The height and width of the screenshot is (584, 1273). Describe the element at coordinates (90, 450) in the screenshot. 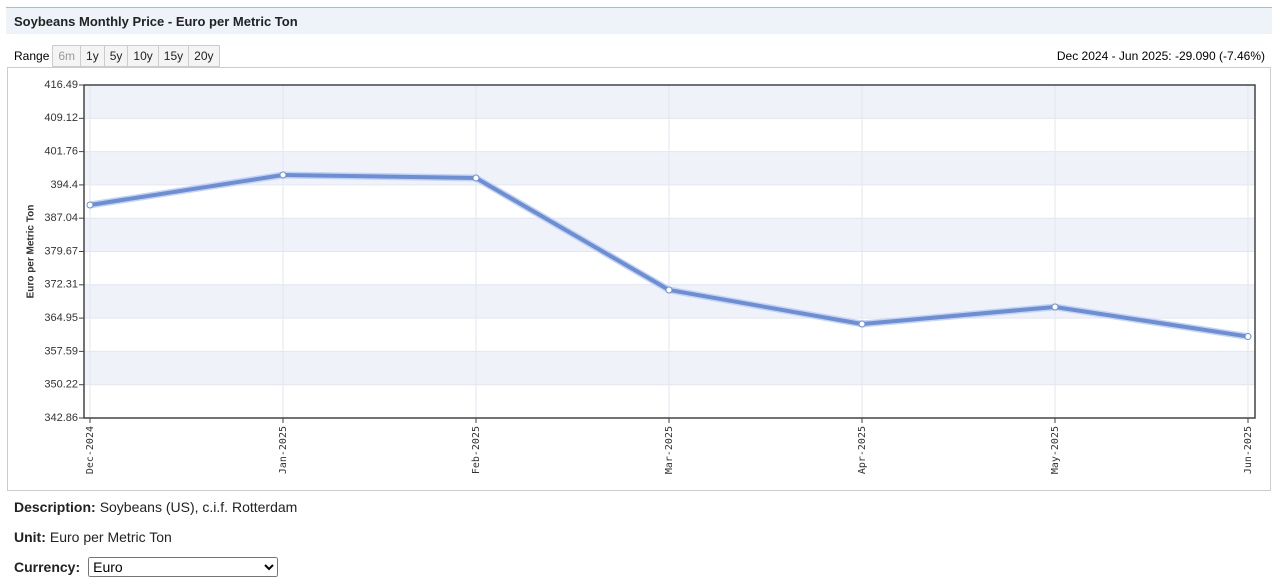

I see `x-tick-label: Dec-2024` at that location.